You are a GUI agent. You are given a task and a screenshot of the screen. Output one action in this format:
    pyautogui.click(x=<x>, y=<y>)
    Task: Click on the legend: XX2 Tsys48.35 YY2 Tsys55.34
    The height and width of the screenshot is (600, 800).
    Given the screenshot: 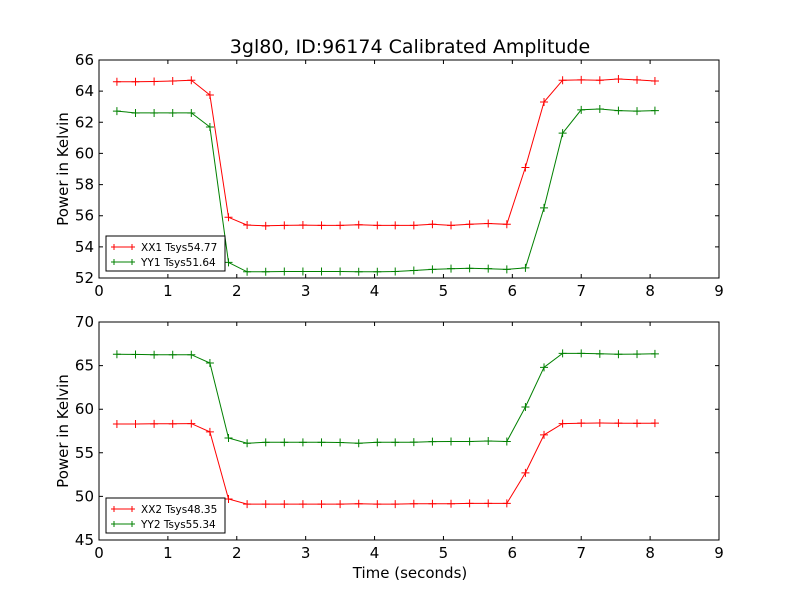 What is the action you would take?
    pyautogui.click(x=165, y=515)
    